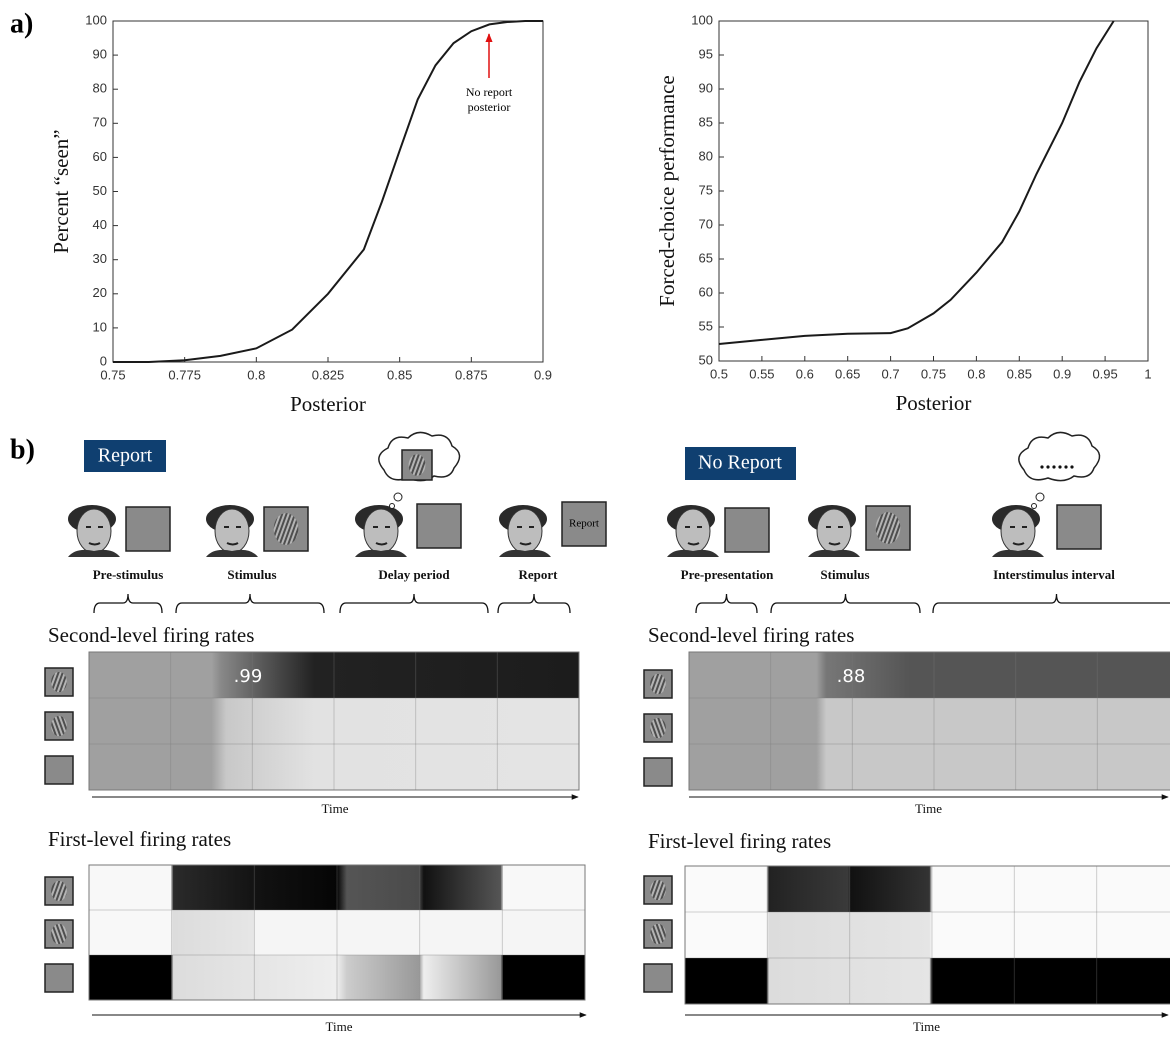 The width and height of the screenshot is (1170, 1038). I want to click on peak-label: .88, so click(851, 676).